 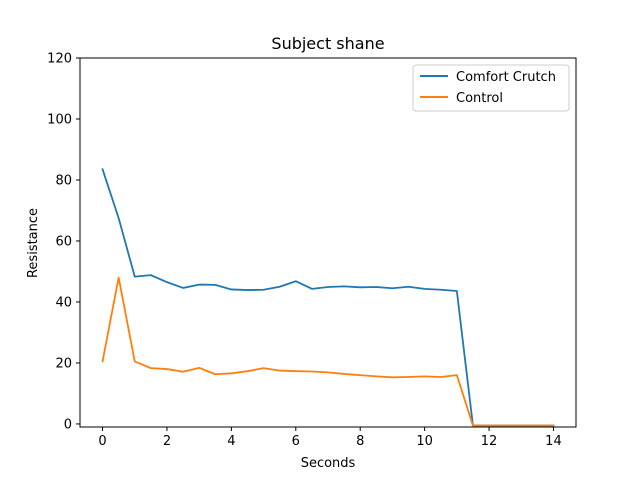 What do you see at coordinates (296, 441) in the screenshot?
I see `x-tick-label: 6` at bounding box center [296, 441].